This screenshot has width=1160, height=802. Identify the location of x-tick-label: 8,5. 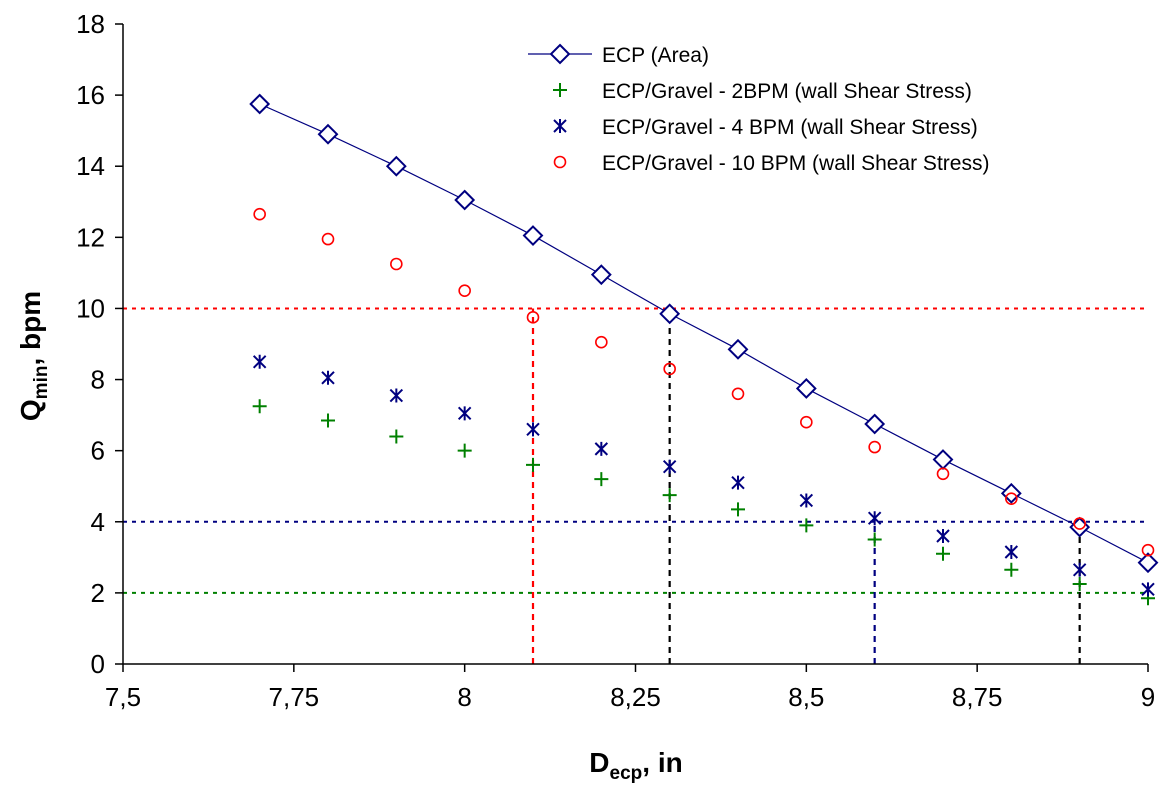
(806, 697).